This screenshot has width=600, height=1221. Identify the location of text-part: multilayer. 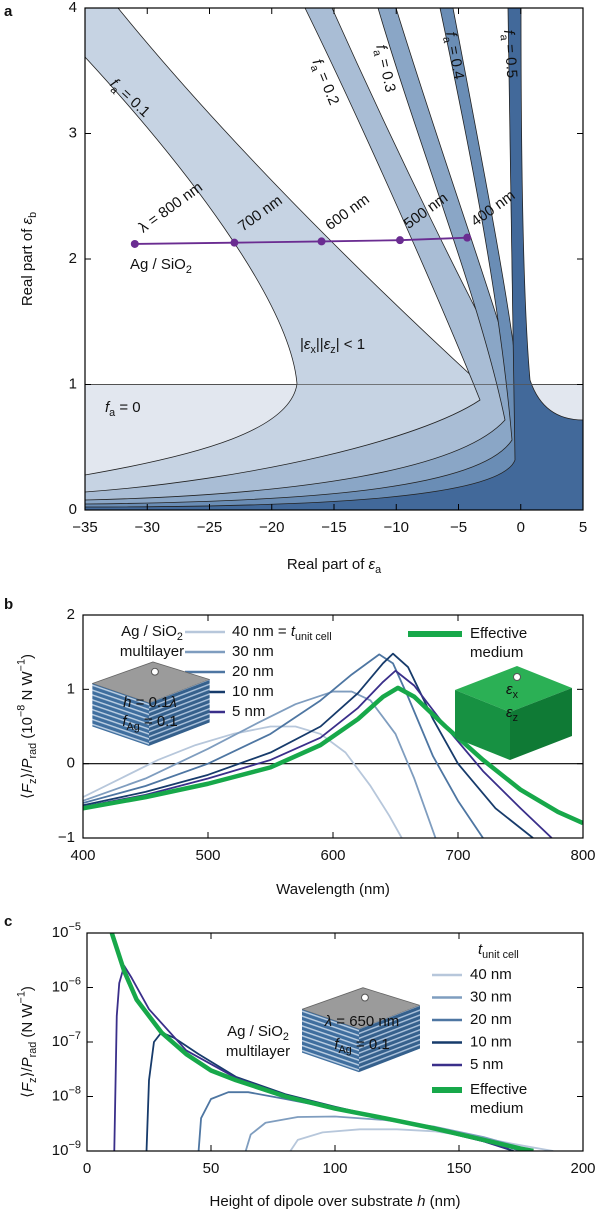
(258, 1051).